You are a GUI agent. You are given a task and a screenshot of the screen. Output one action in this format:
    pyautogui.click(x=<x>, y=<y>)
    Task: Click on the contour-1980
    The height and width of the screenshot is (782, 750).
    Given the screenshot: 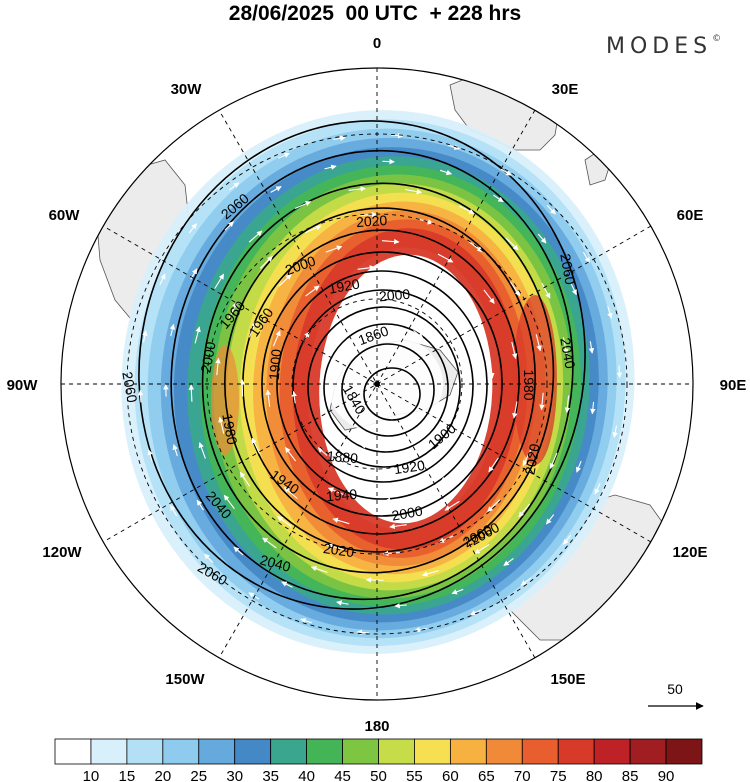 What is the action you would take?
    pyautogui.click(x=381, y=382)
    